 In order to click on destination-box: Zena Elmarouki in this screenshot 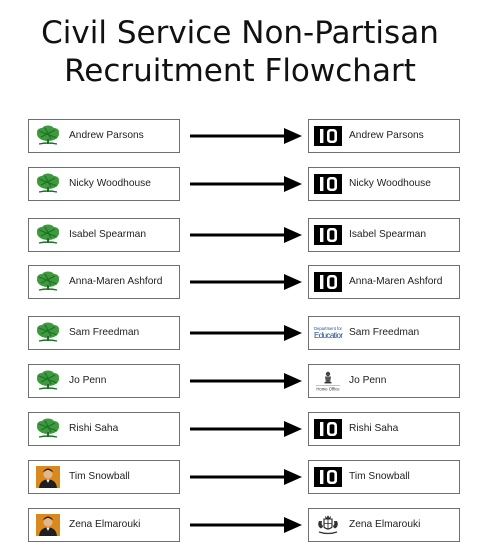, I will do `click(384, 525)`.